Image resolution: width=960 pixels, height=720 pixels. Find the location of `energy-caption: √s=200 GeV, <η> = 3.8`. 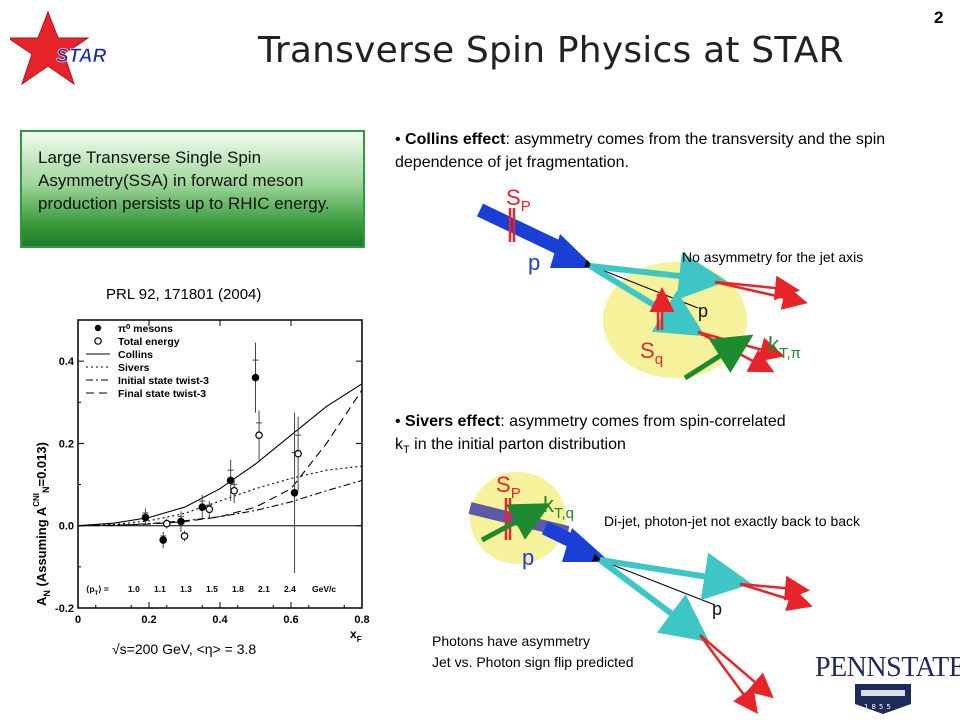

energy-caption: √s=200 GeV, <η> = 3.8 is located at coordinates (184, 649).